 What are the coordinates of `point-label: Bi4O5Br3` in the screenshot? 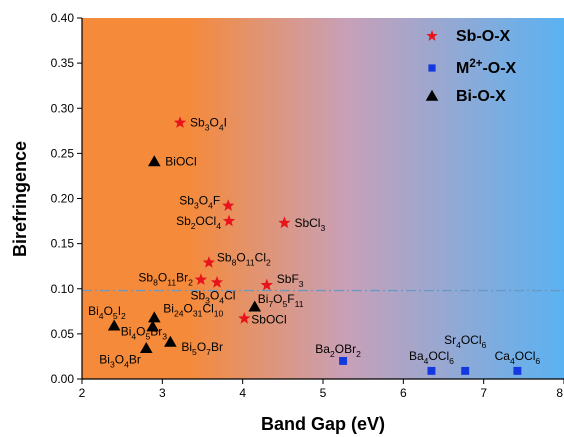 It's located at (144, 333).